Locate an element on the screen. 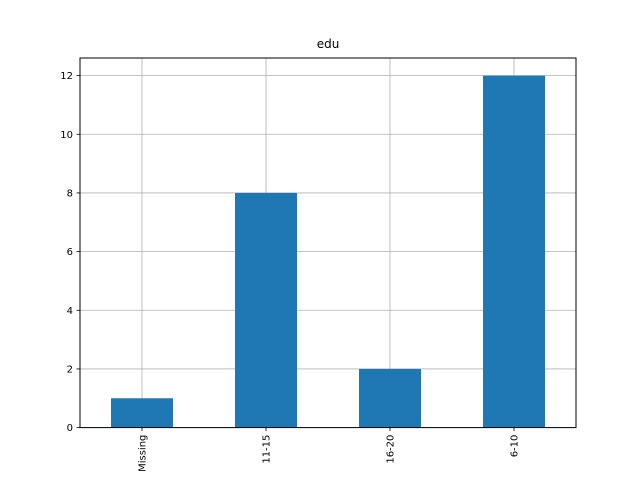 This screenshot has height=480, width=640. x-tick-label: 6-10 is located at coordinates (515, 446).